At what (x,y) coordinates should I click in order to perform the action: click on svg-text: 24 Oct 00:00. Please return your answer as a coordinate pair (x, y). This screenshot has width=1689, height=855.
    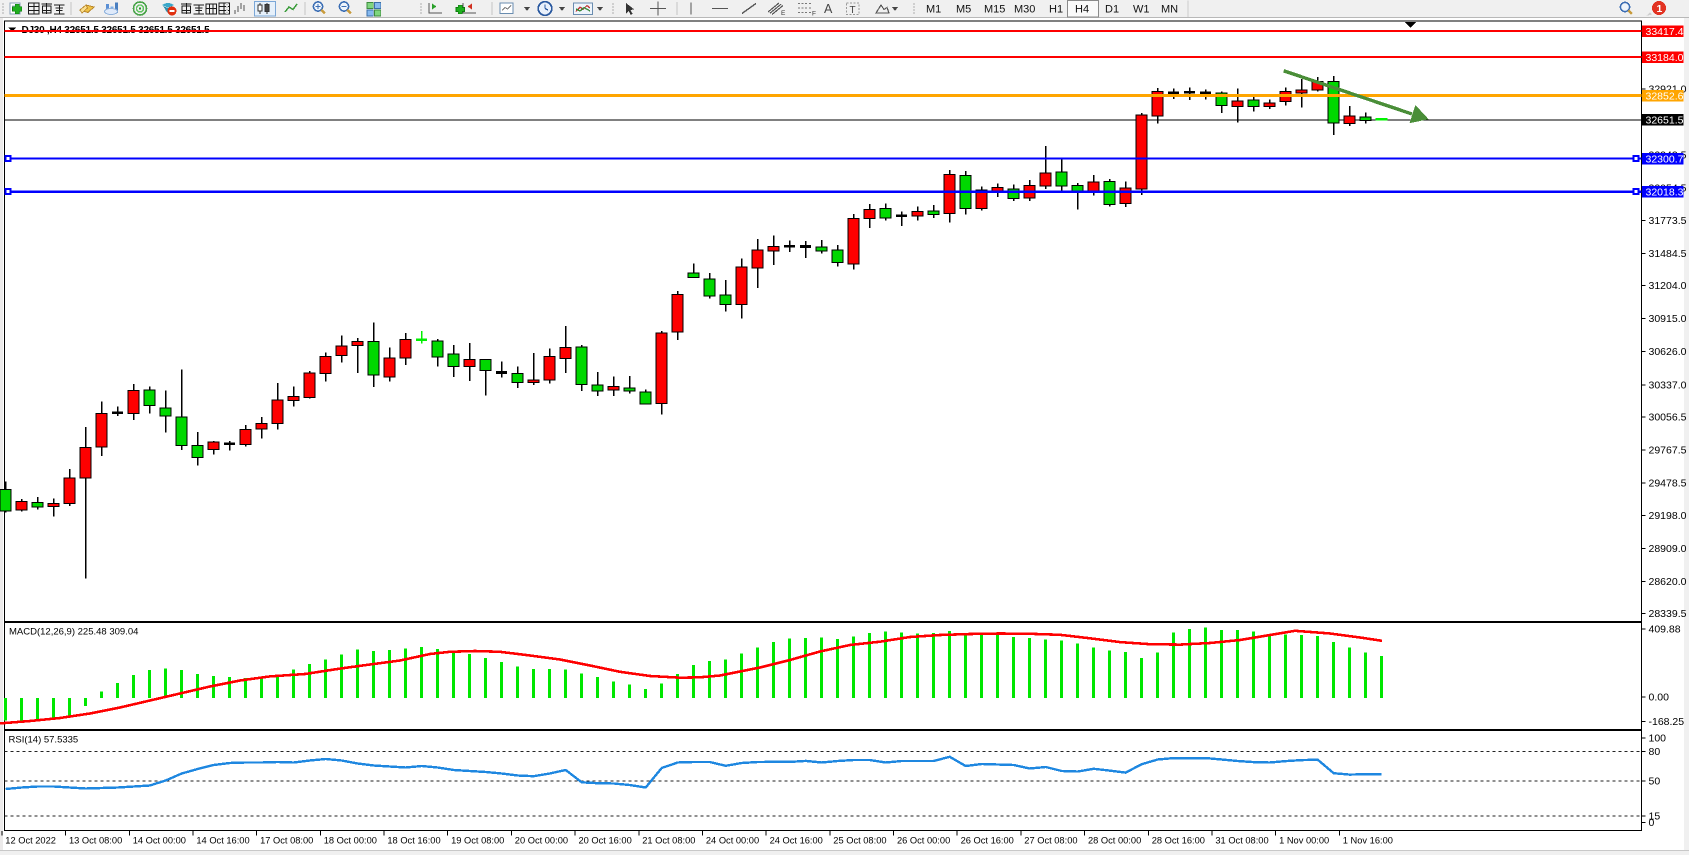
    Looking at the image, I should click on (732, 841).